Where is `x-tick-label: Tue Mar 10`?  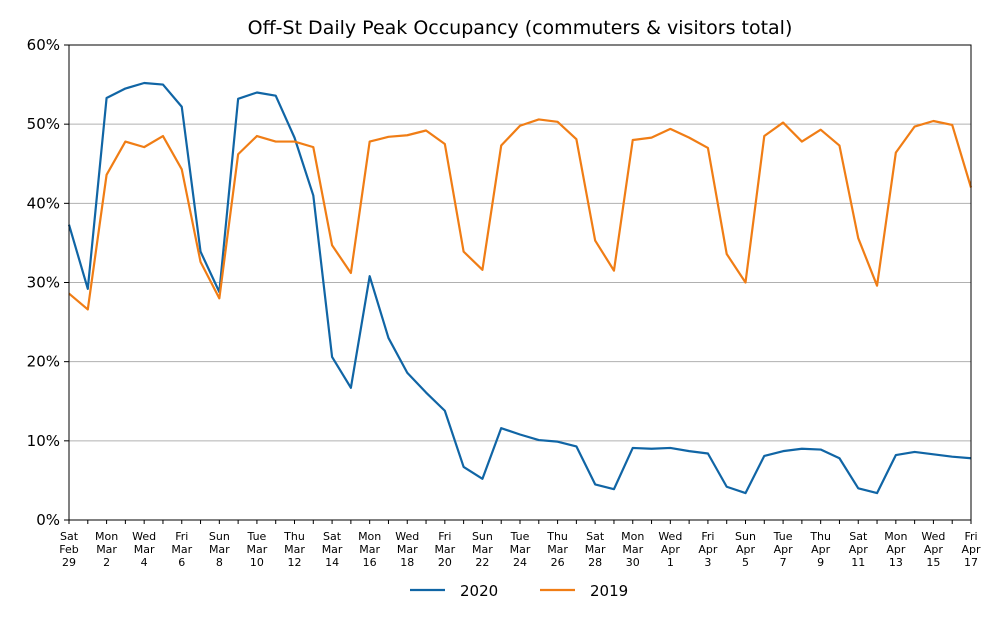
x-tick-label: Tue Mar 10 is located at coordinates (257, 549).